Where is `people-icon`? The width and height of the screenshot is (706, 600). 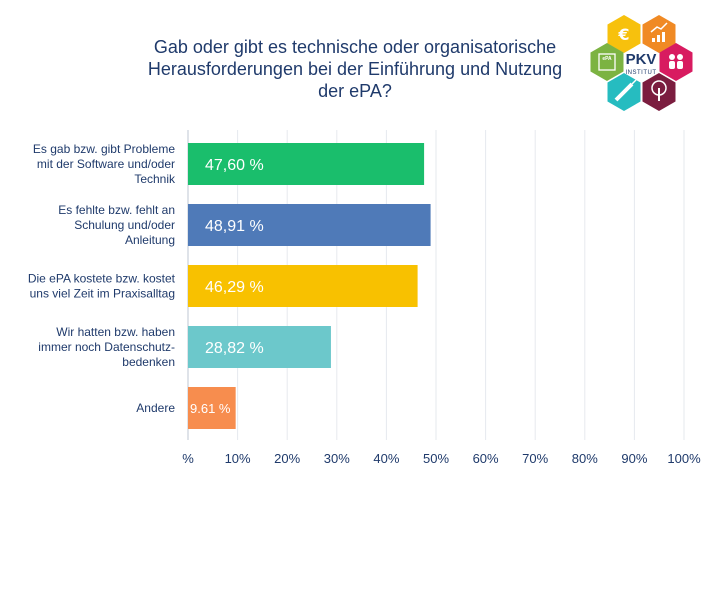
people-icon is located at coordinates (676, 62).